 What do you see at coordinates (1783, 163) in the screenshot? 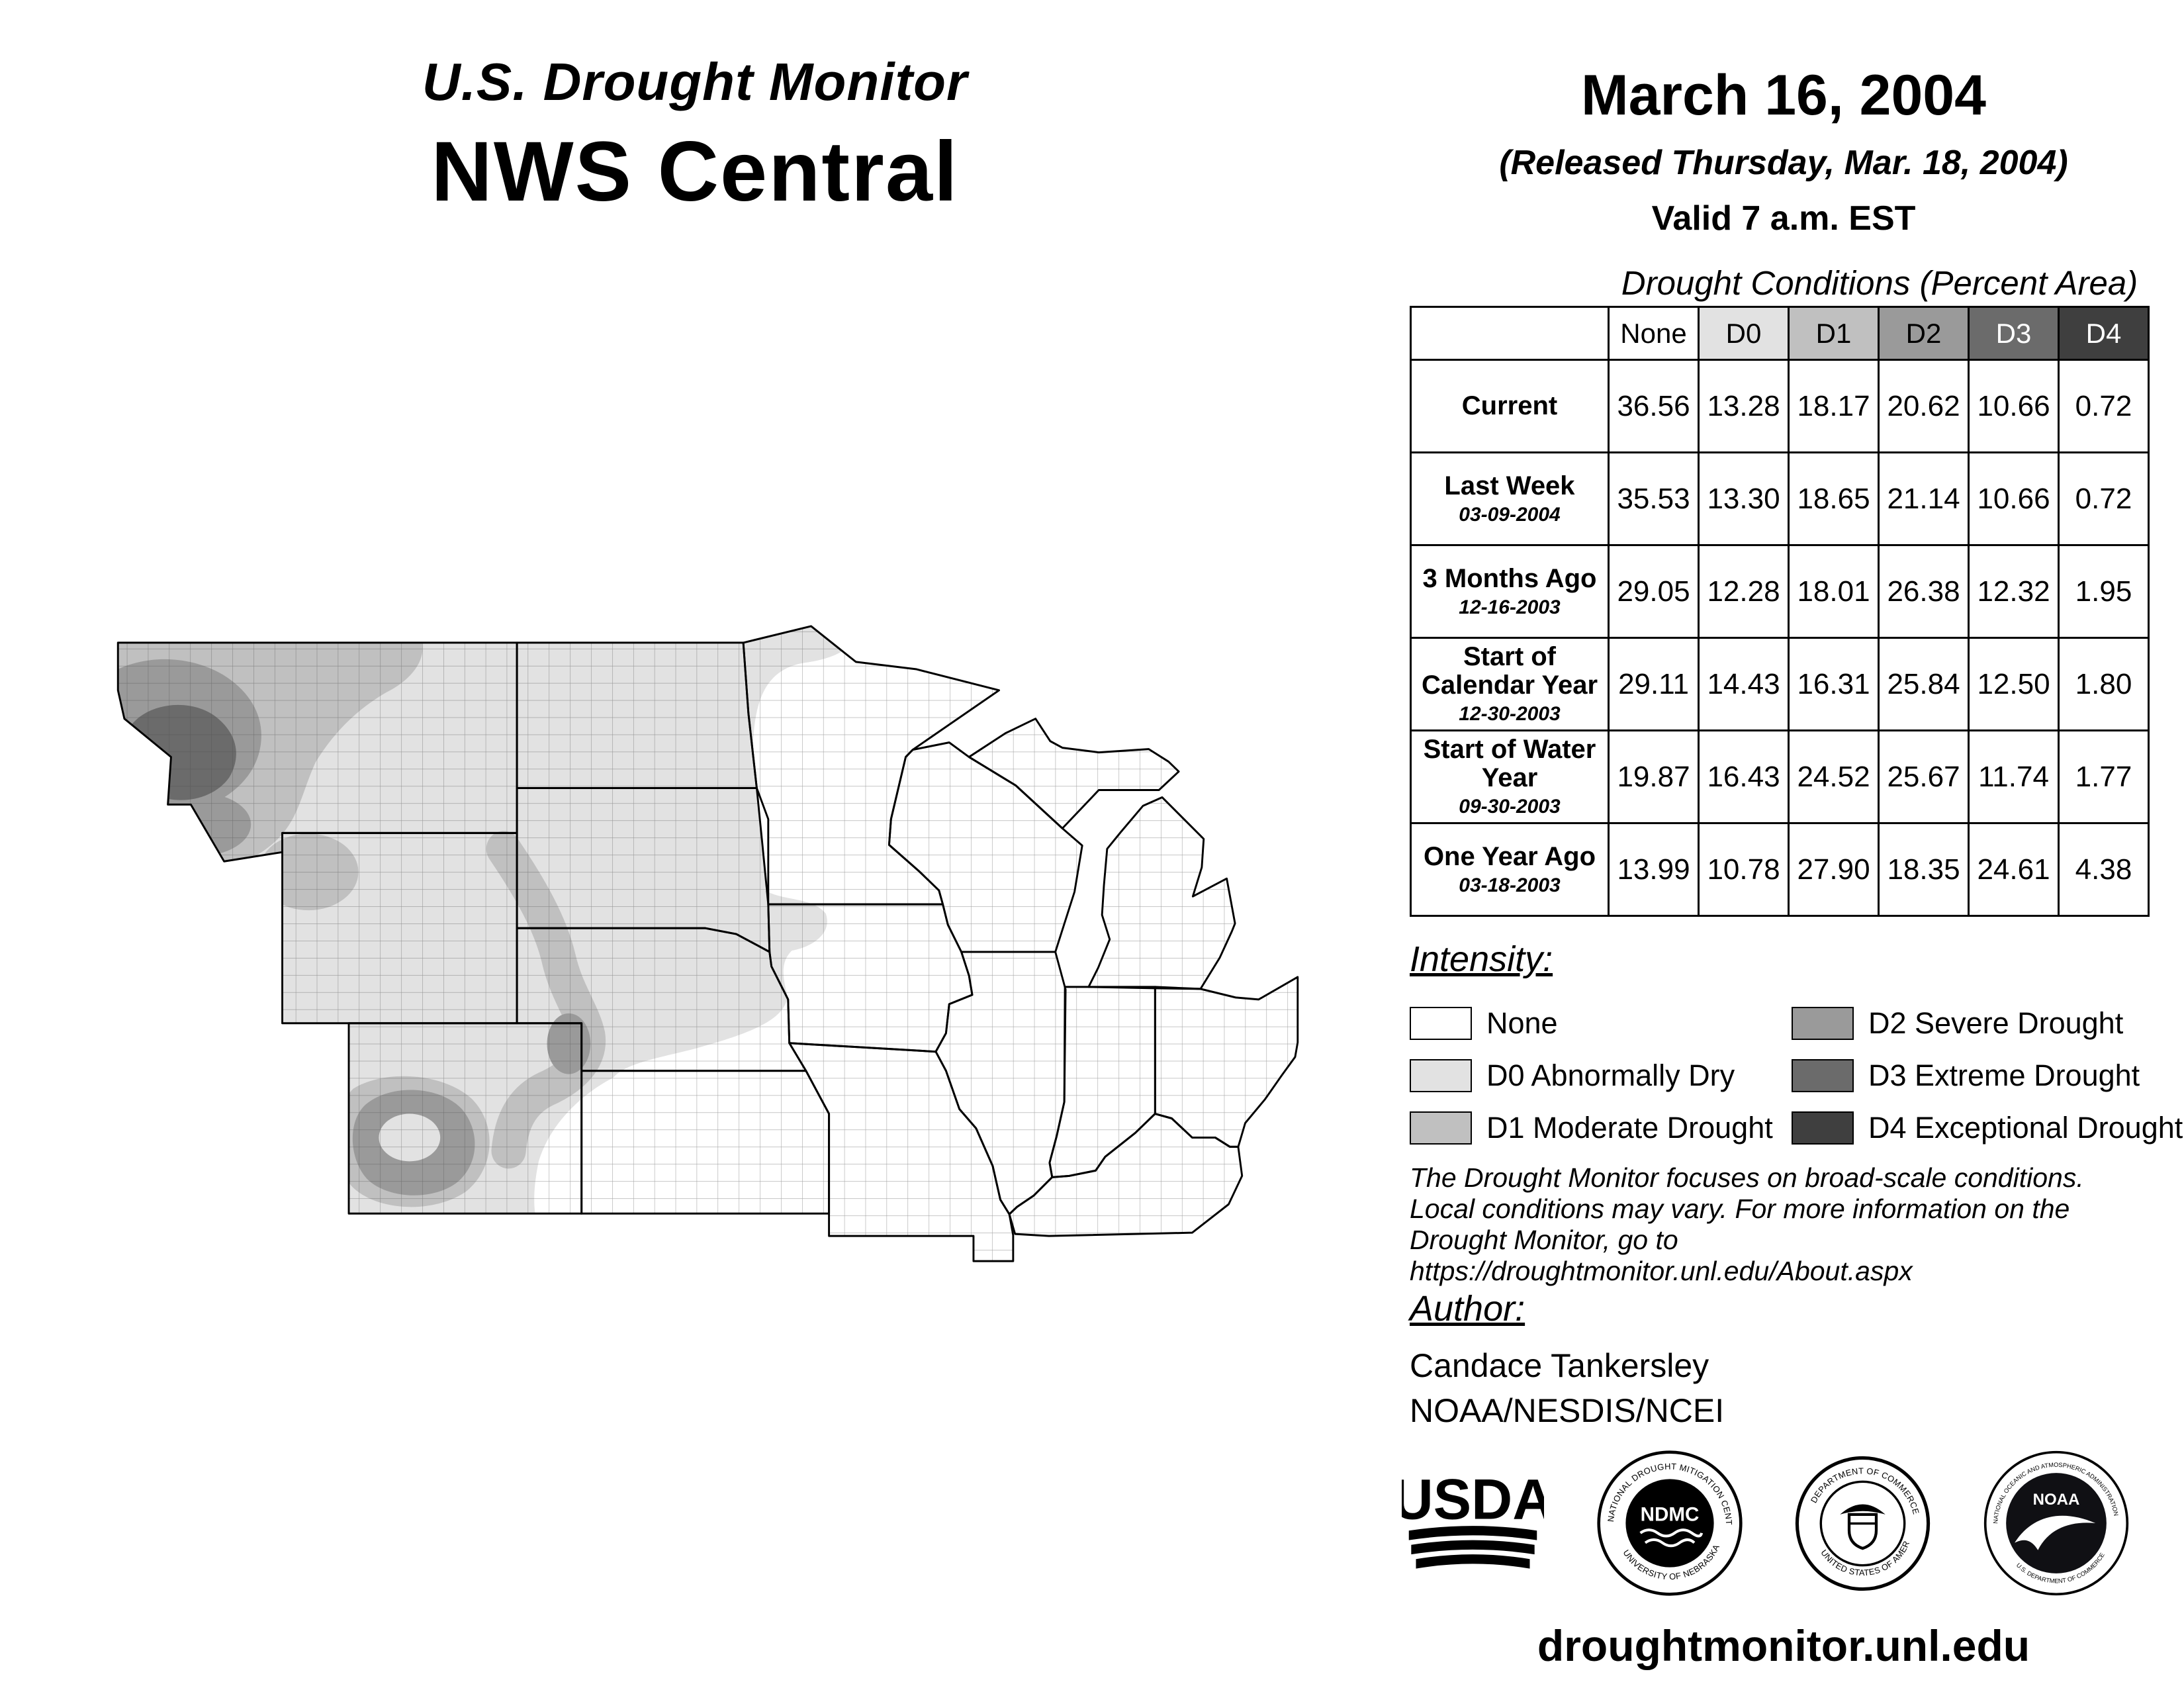
I see `released-date: (Released Thursday, Mar. 18, 2004)` at bounding box center [1783, 163].